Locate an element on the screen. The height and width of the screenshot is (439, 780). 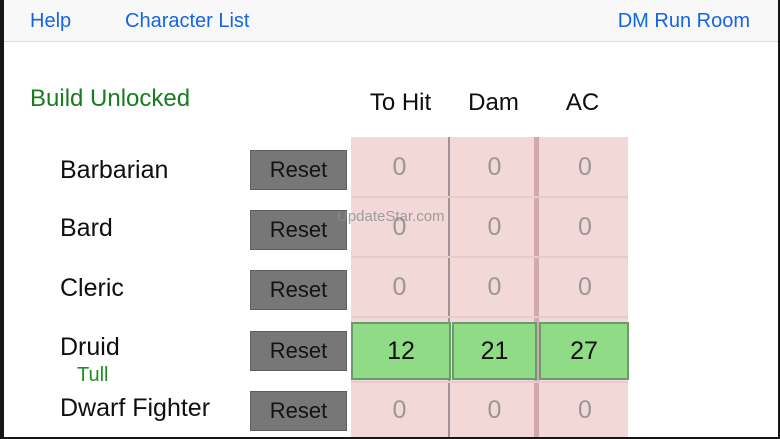
screen-edge-bottom is located at coordinates (390, 438).